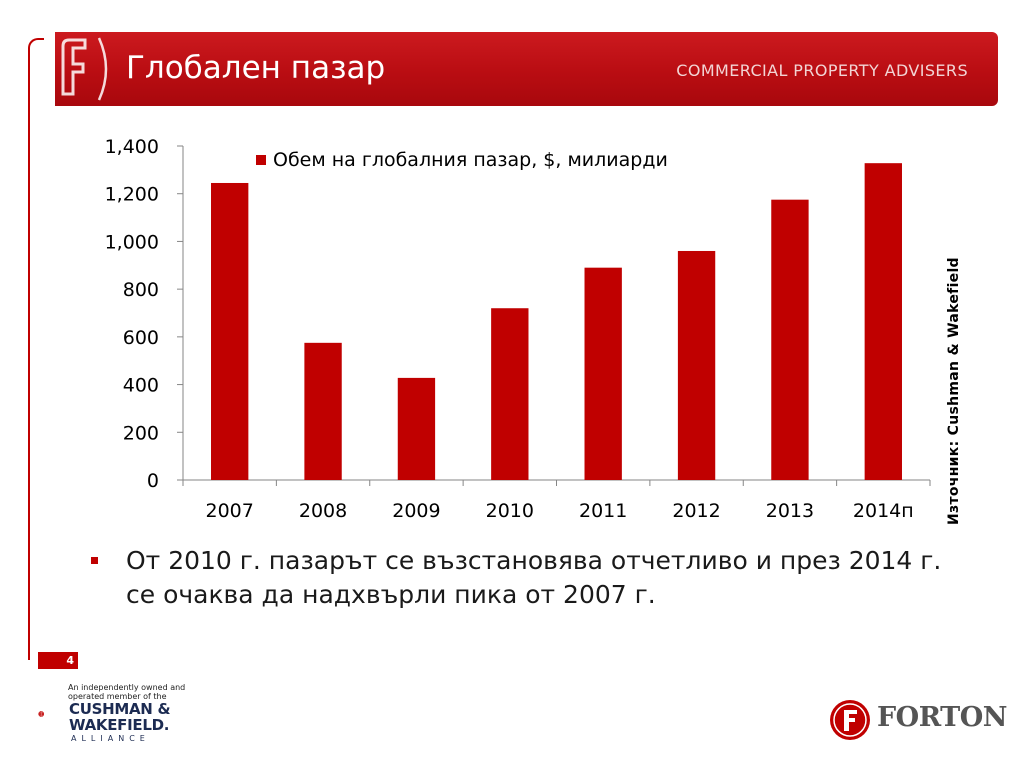  What do you see at coordinates (36, 349) in the screenshot?
I see `header-frame-line` at bounding box center [36, 349].